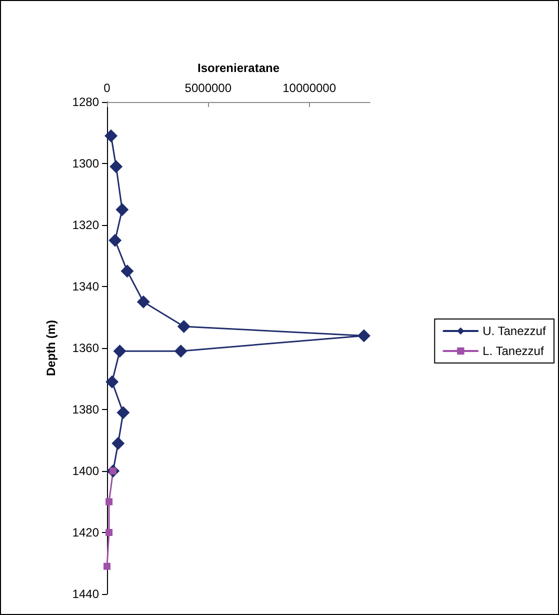 The height and width of the screenshot is (615, 559). What do you see at coordinates (514, 331) in the screenshot?
I see `legend-label: U. Tanezzuf` at bounding box center [514, 331].